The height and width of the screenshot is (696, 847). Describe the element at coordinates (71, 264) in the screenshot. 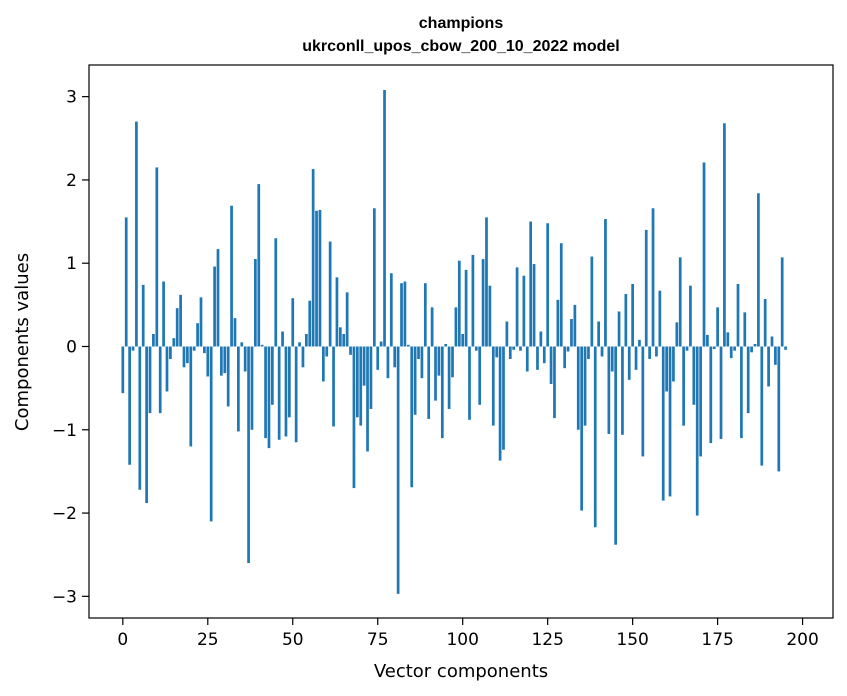

I see `y-tick-label: 1` at that location.